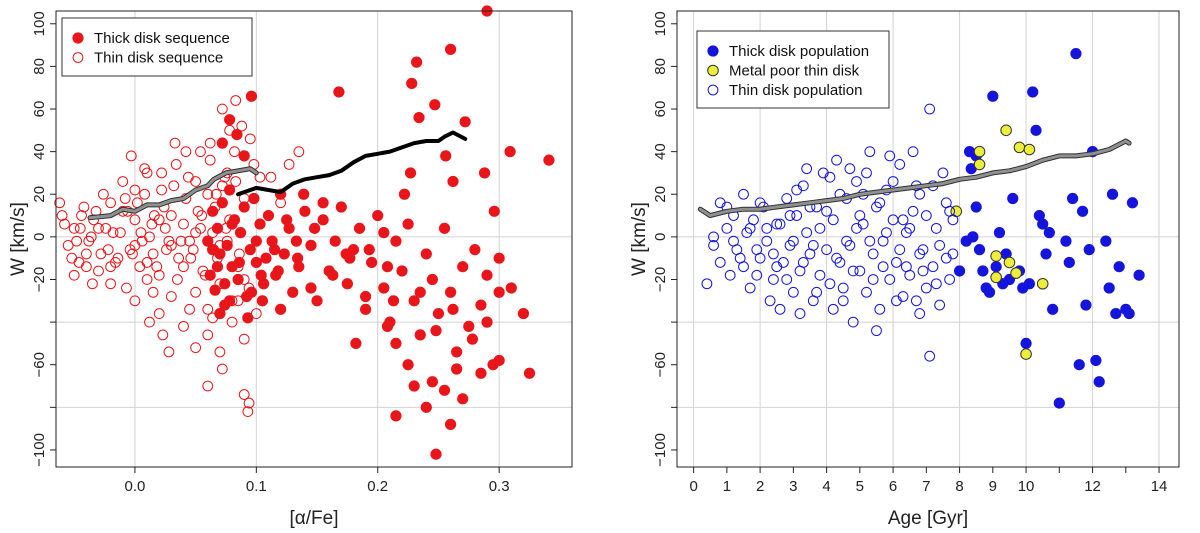 The width and height of the screenshot is (1200, 533). Describe the element at coordinates (1159, 486) in the screenshot. I see `x-tick-label: 14` at that location.